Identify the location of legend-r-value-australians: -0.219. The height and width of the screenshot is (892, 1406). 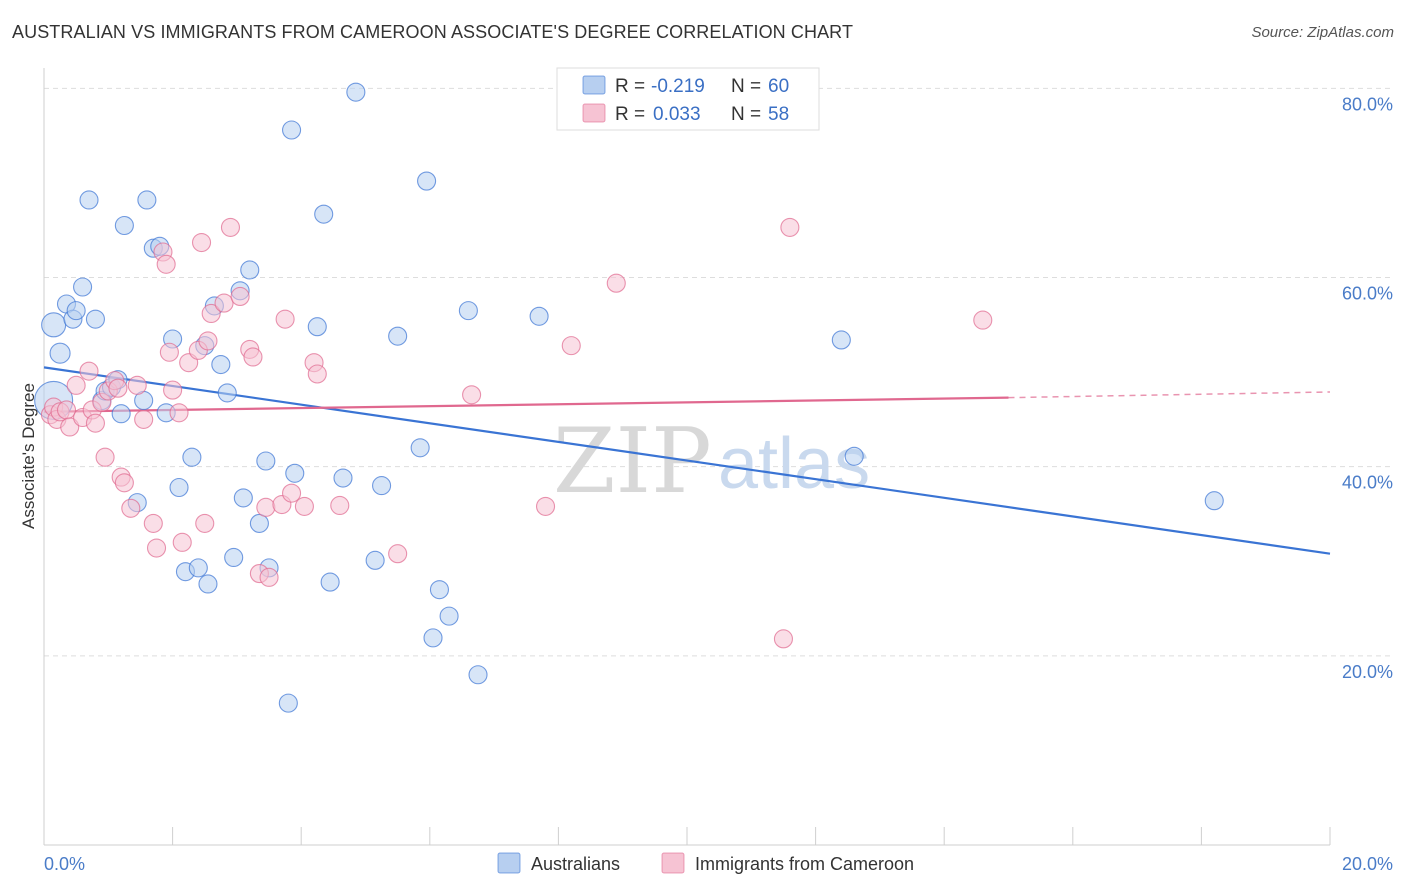
(678, 86).